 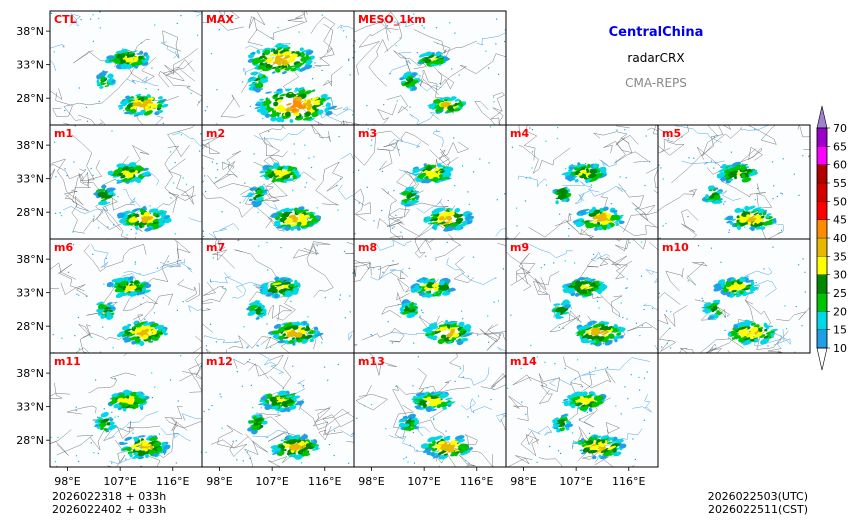 What do you see at coordinates (519, 247) in the screenshot?
I see `panel-label: m9` at bounding box center [519, 247].